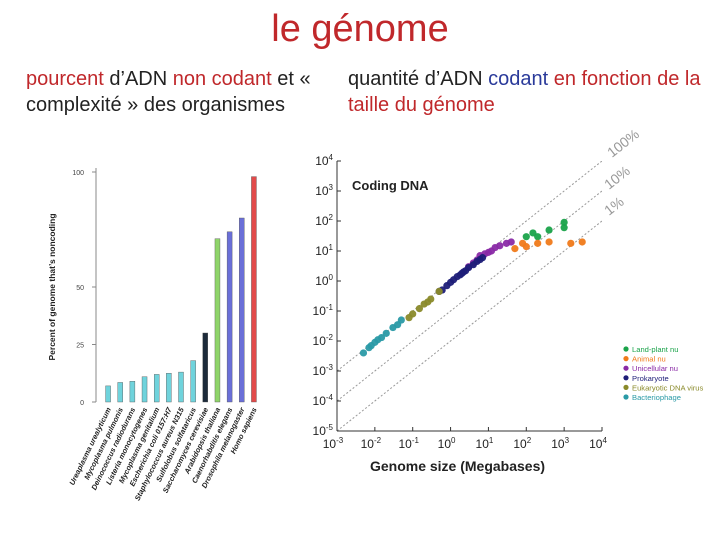  I want to click on legend-label: Unicellular nu, so click(655, 368).